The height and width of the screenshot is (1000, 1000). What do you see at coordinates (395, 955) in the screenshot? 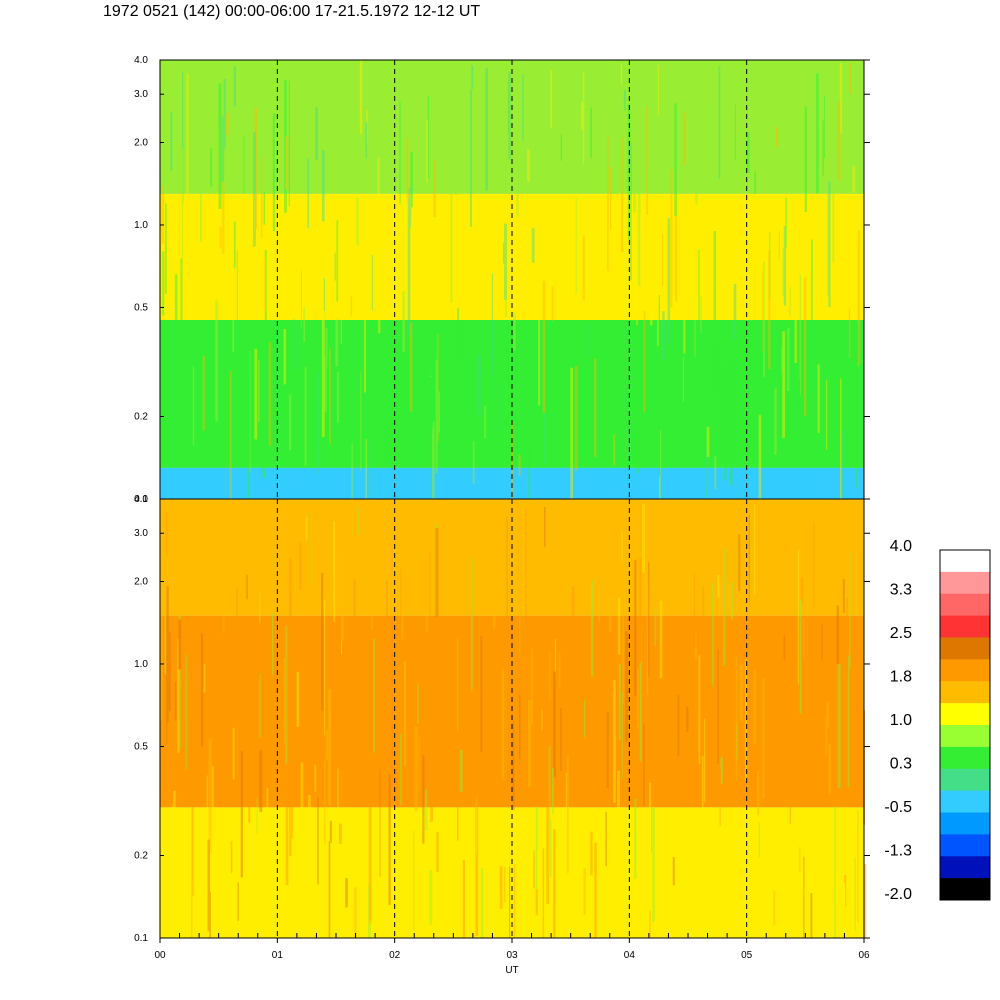
I see `x-tick-label: 02` at bounding box center [395, 955].